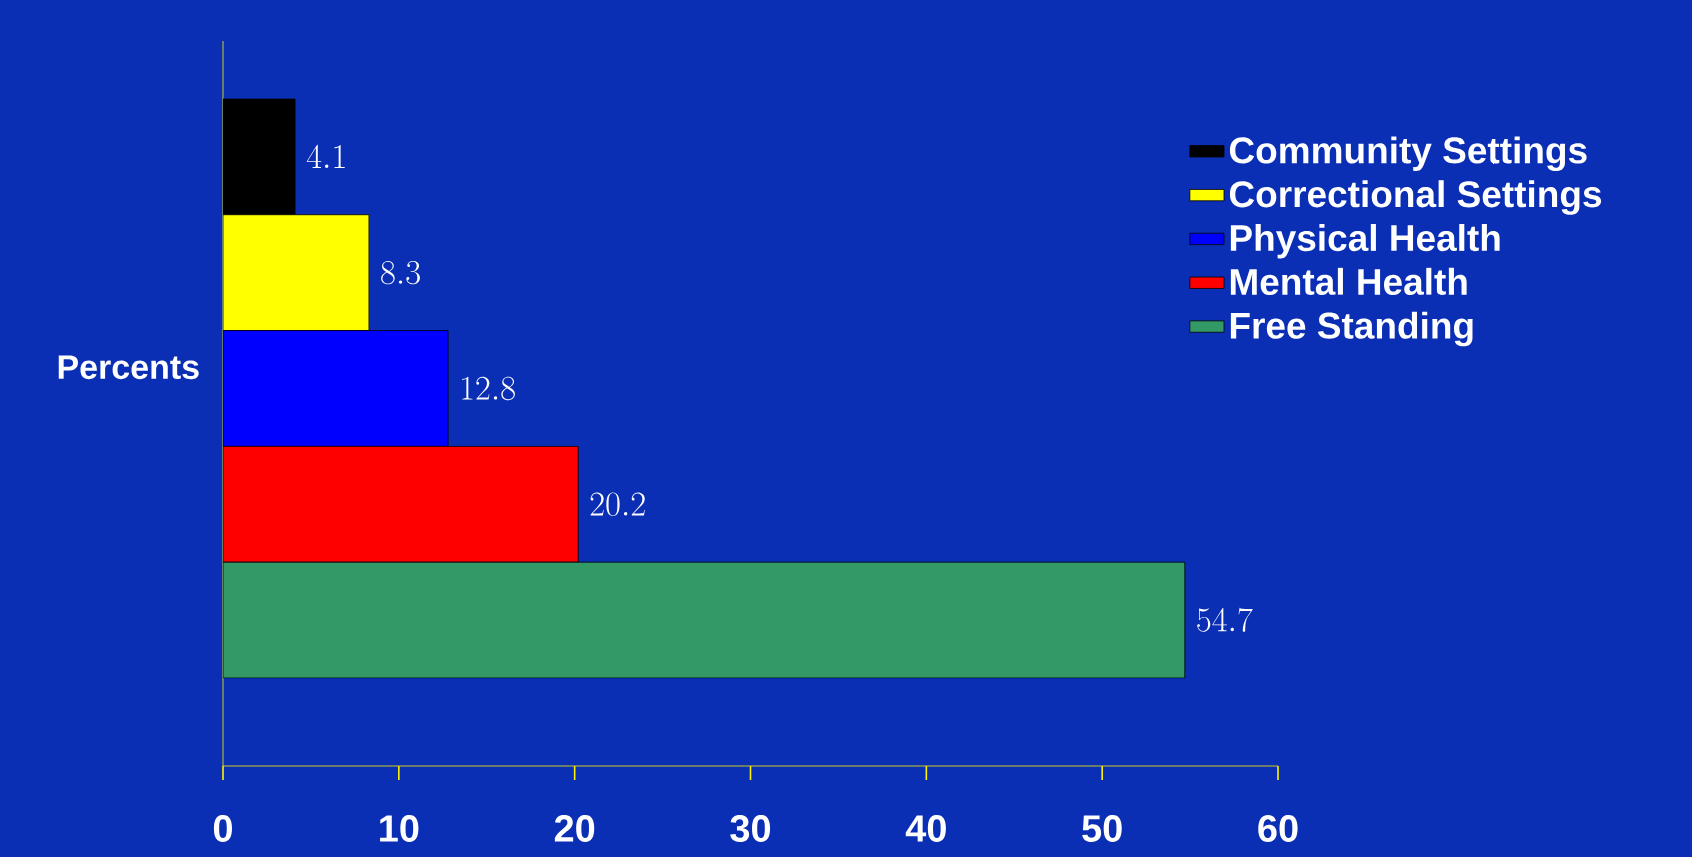 Image resolution: width=1692 pixels, height=857 pixels. I want to click on x-tick-label: 30, so click(750, 829).